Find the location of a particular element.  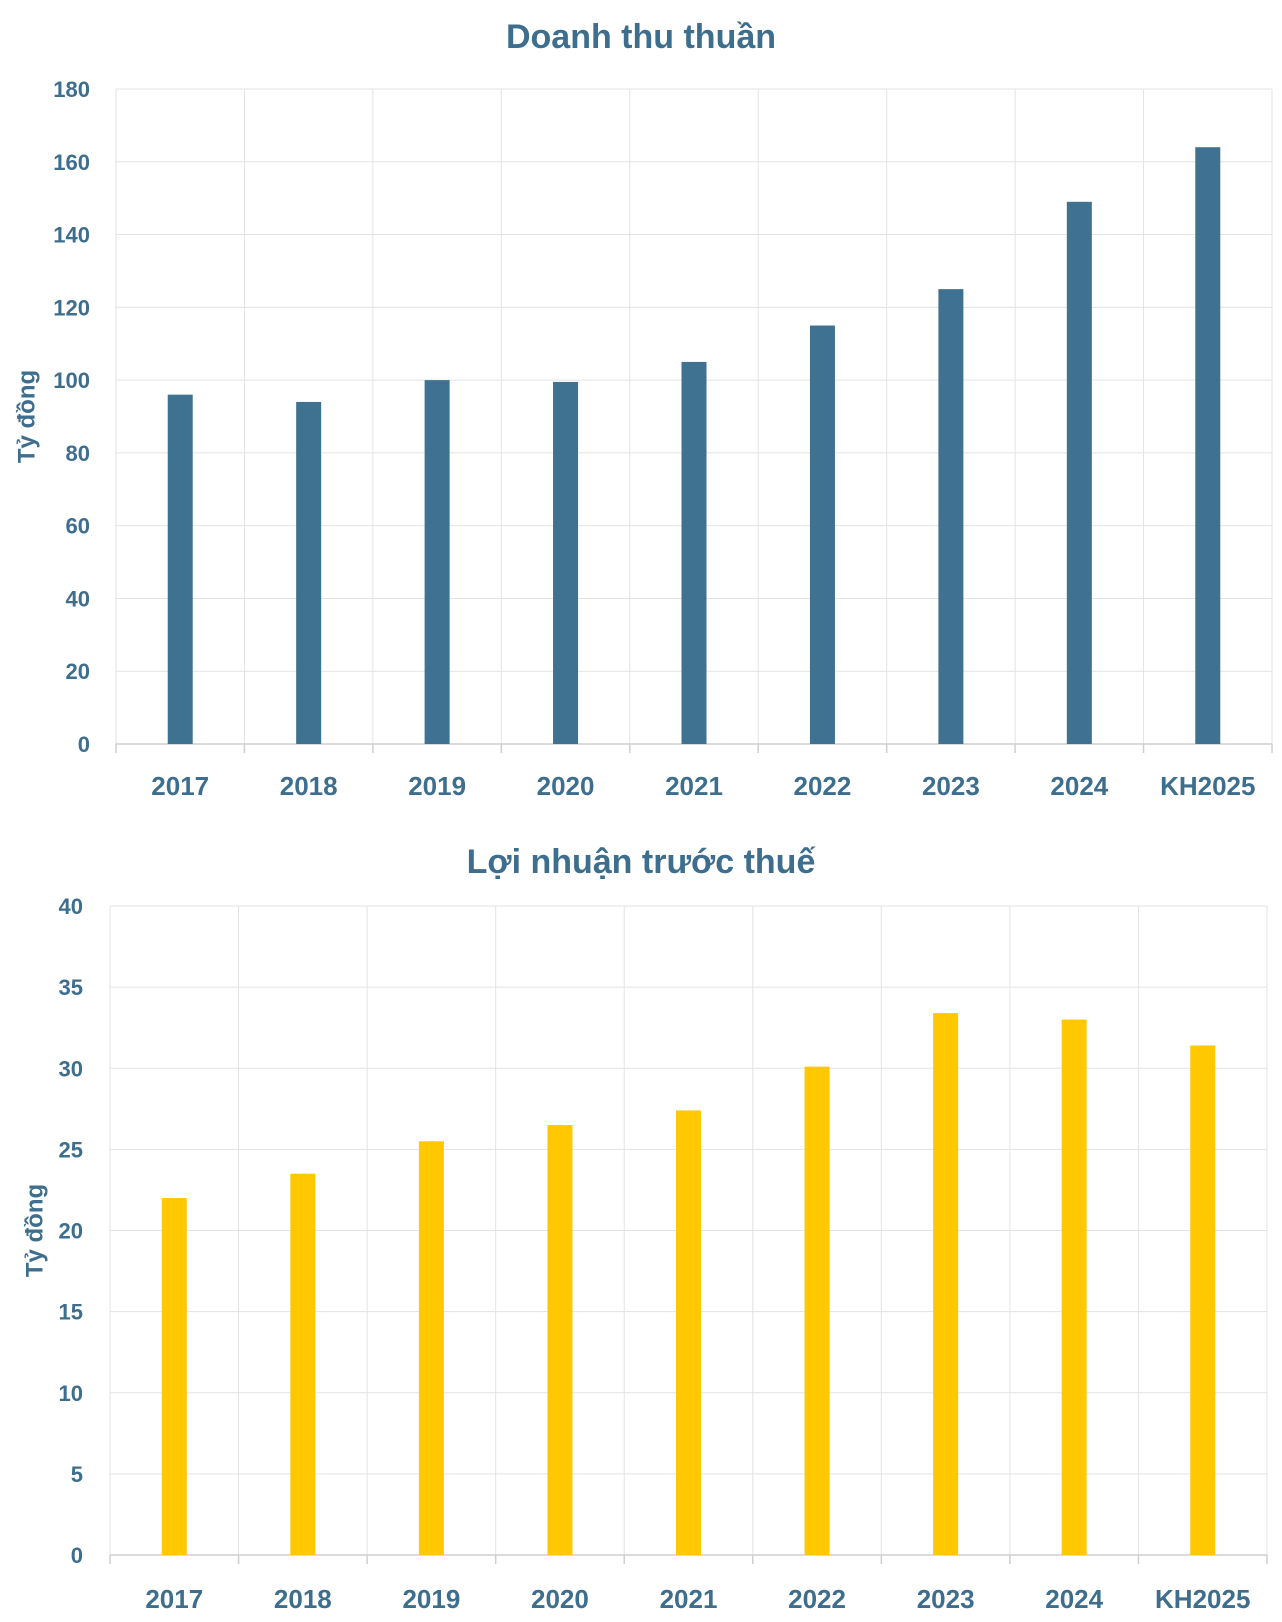

chart-title: Lợi nhuận trước thuế is located at coordinates (641, 862).